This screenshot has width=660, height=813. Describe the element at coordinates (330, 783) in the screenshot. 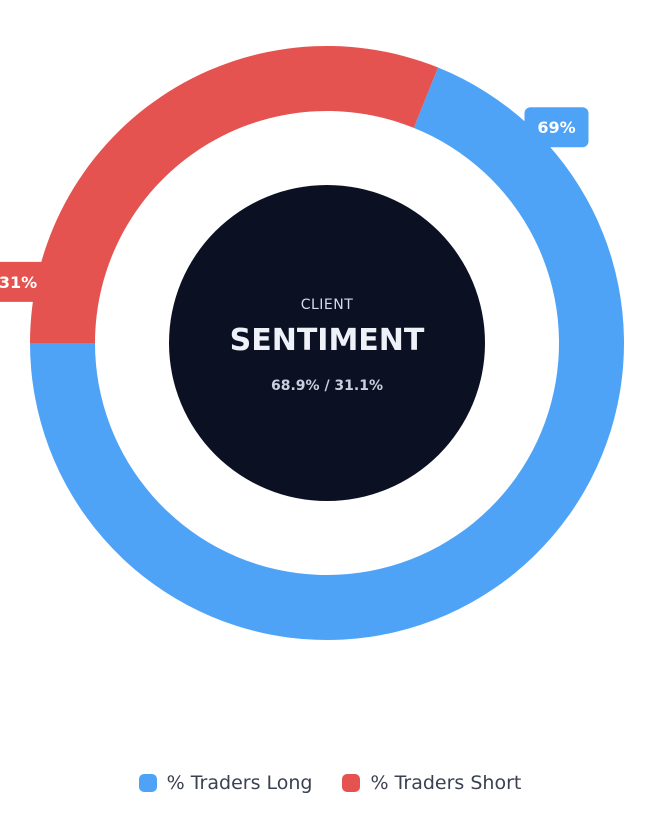

I see `chart-legend: % Traders Long % Traders Short` at that location.